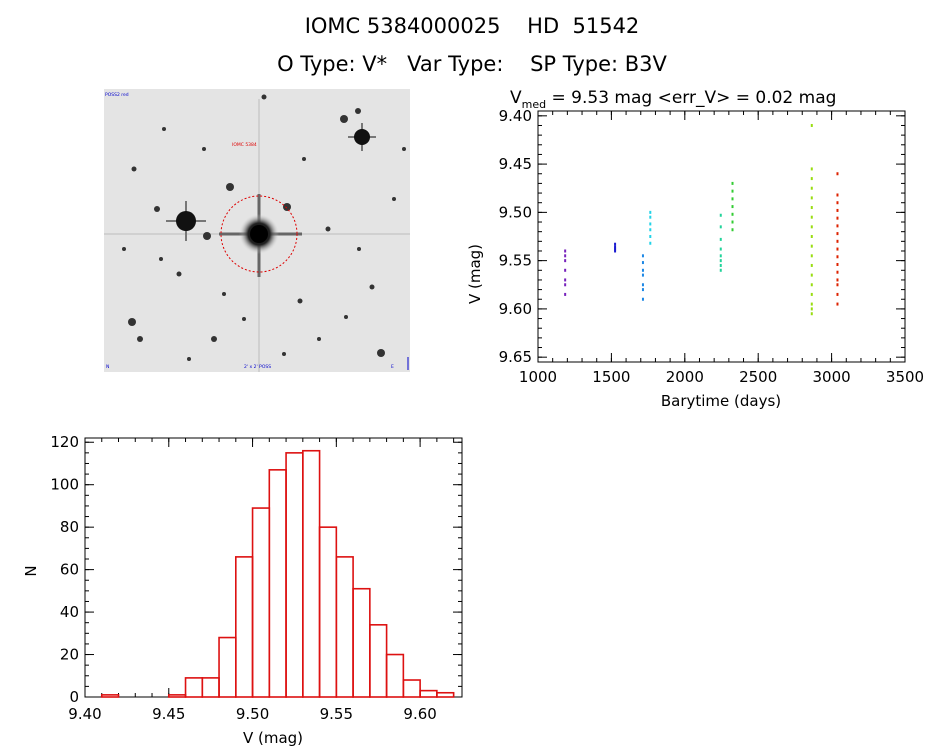  Describe the element at coordinates (273, 738) in the screenshot. I see `histogram-xlabel: V (mag)` at that location.